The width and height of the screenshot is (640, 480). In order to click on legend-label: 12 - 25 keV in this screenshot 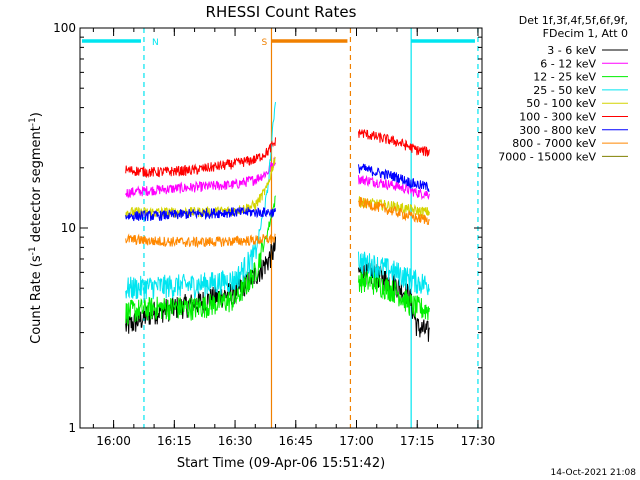, I will do `click(564, 77)`.